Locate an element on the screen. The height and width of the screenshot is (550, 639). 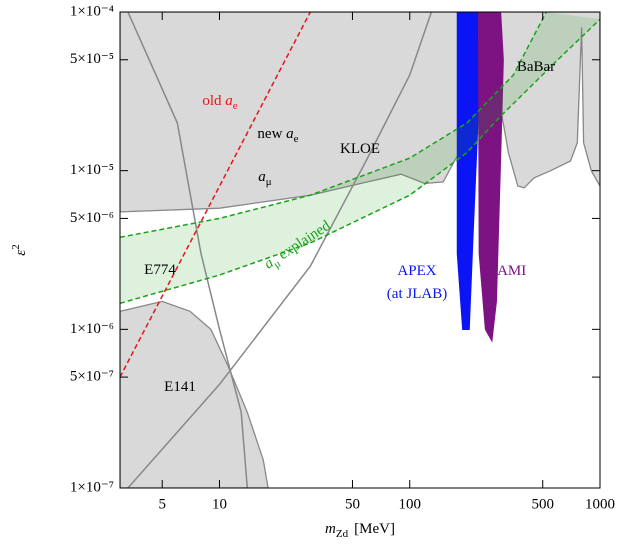
unit: [MeV] is located at coordinates (374, 529).